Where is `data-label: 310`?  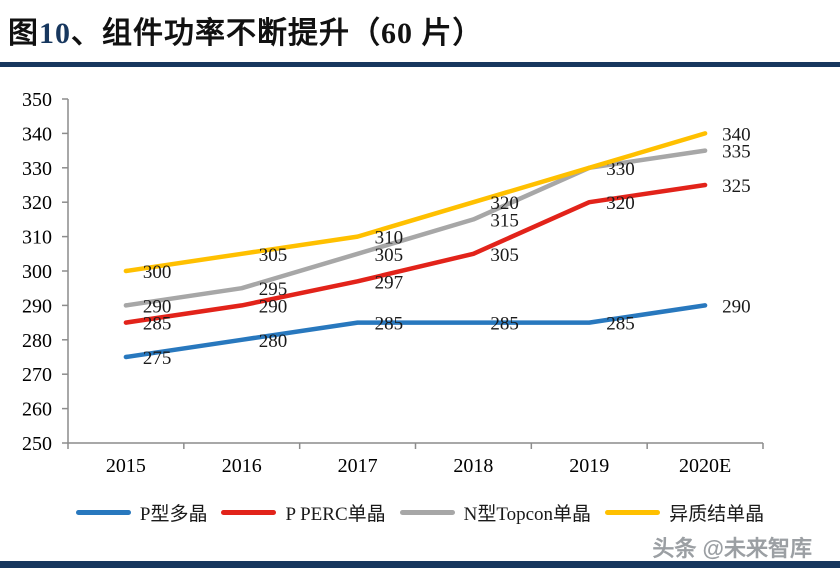
data-label: 310 is located at coordinates (389, 238).